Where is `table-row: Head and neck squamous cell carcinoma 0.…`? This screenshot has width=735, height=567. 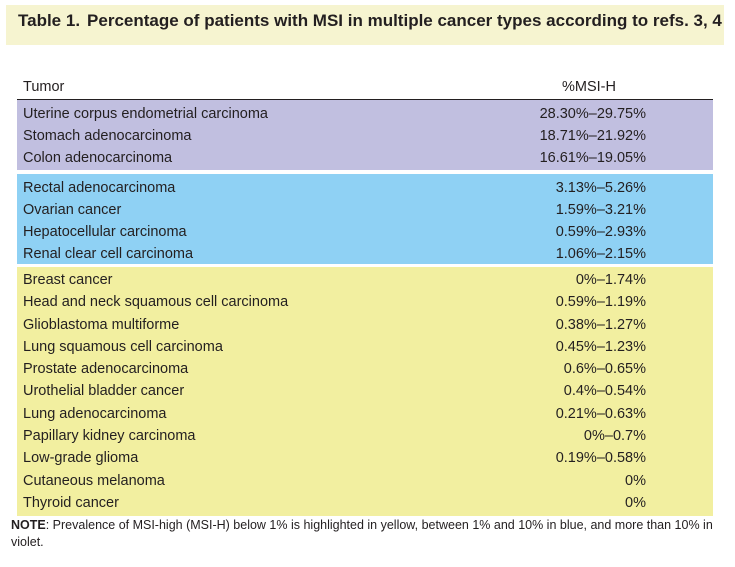 table-row: Head and neck squamous cell carcinoma 0.… is located at coordinates (365, 302).